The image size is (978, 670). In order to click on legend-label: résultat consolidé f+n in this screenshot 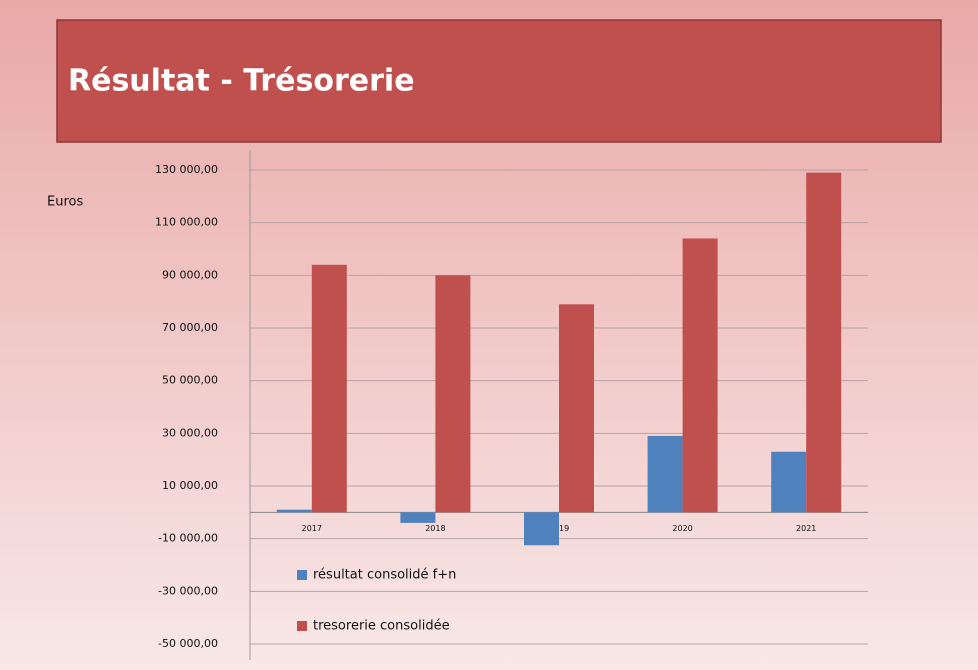, I will do `click(384, 575)`.